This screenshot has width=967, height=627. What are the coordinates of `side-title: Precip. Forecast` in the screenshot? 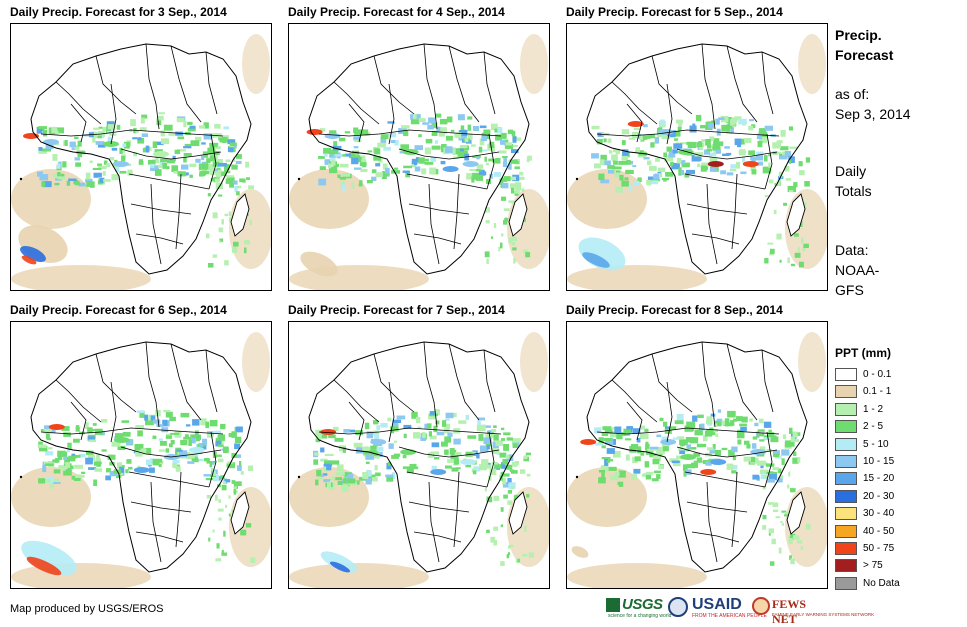 It's located at (864, 45).